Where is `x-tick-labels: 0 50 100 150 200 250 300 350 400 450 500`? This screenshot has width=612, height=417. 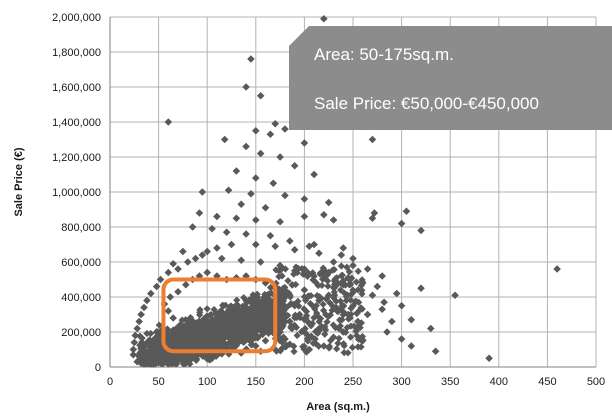
x-tick-labels: 0 50 100 150 200 250 300 350 400 450 500 is located at coordinates (356, 382).